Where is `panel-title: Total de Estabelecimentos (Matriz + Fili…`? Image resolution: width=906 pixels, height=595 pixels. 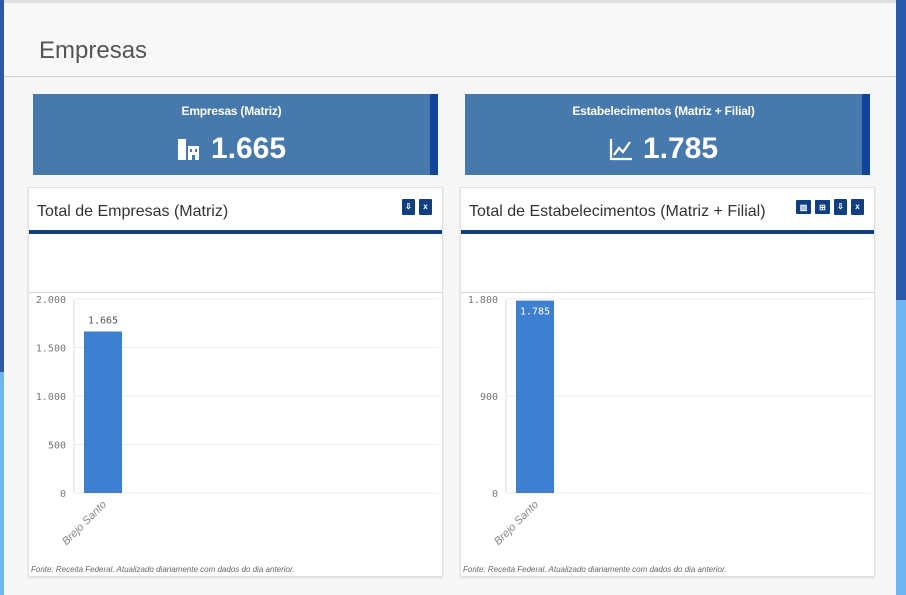
panel-title: Total de Estabelecimentos (Matriz + Fili… is located at coordinates (617, 211).